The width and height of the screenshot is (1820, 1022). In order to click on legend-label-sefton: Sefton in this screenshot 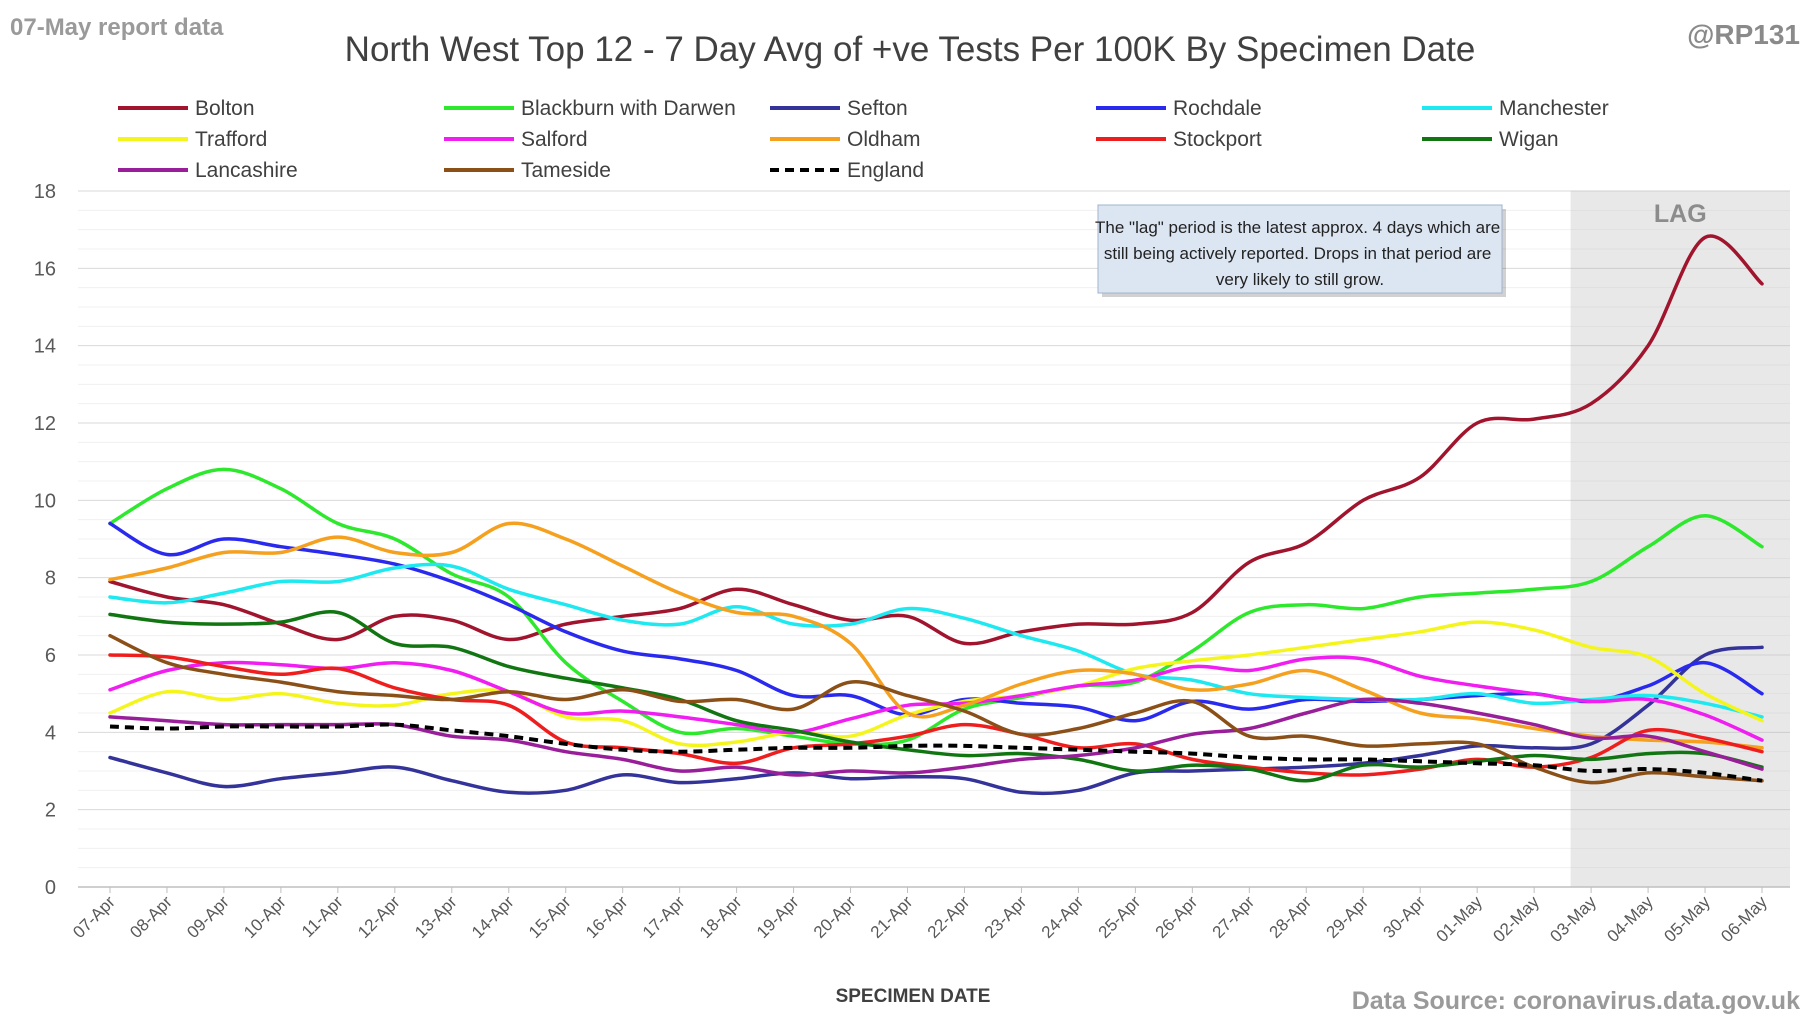, I will do `click(877, 108)`.